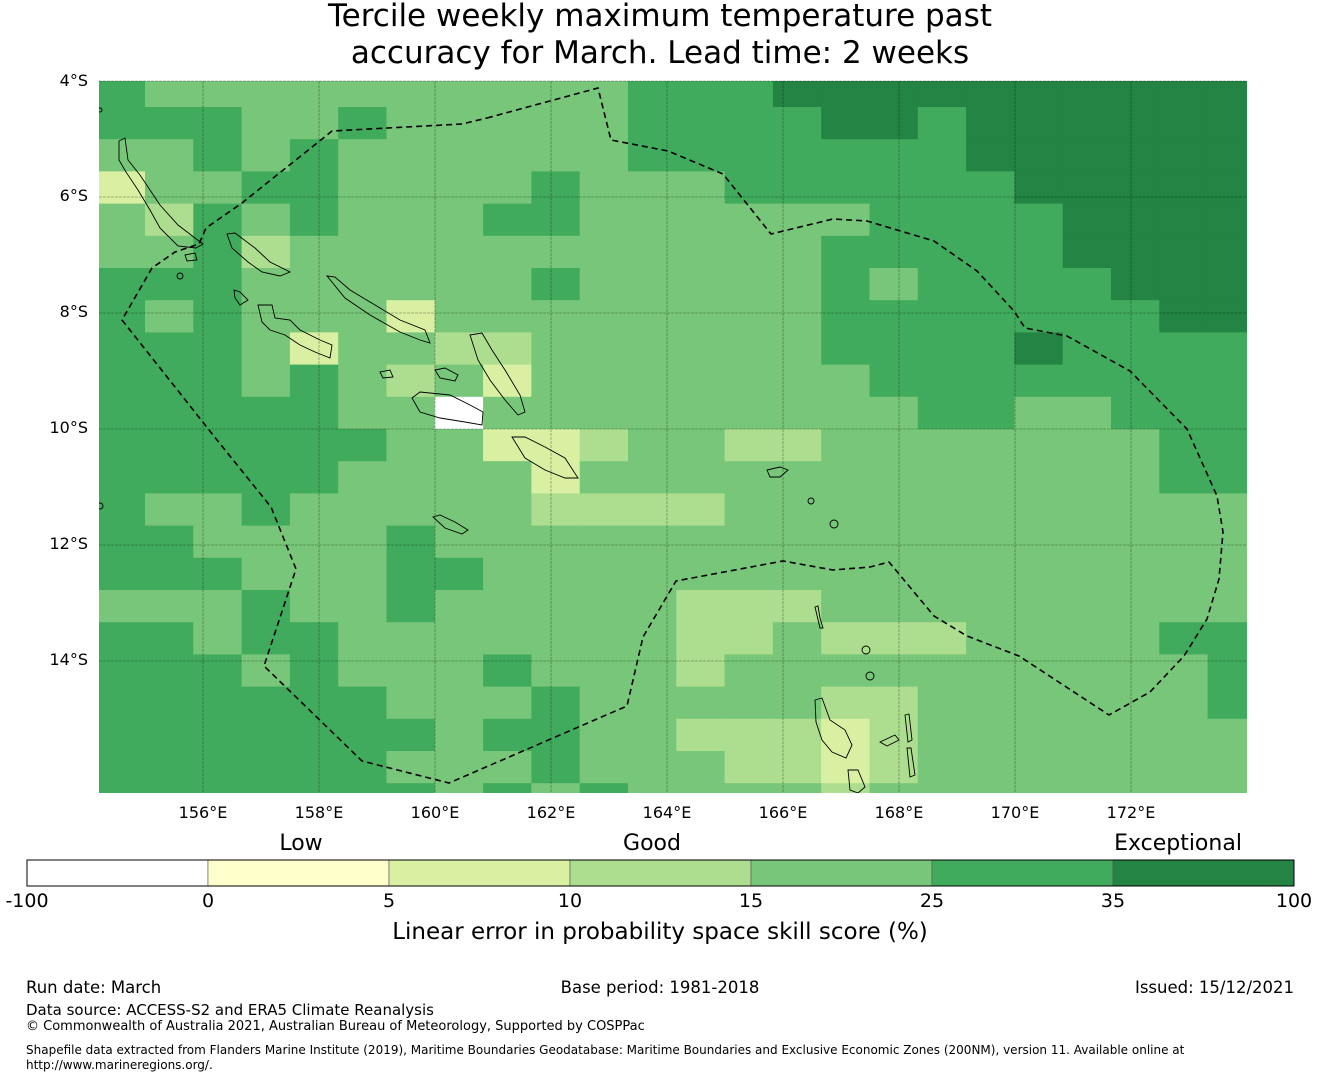  Describe the element at coordinates (68, 427) in the screenshot. I see `lat-label: 10°S` at that location.